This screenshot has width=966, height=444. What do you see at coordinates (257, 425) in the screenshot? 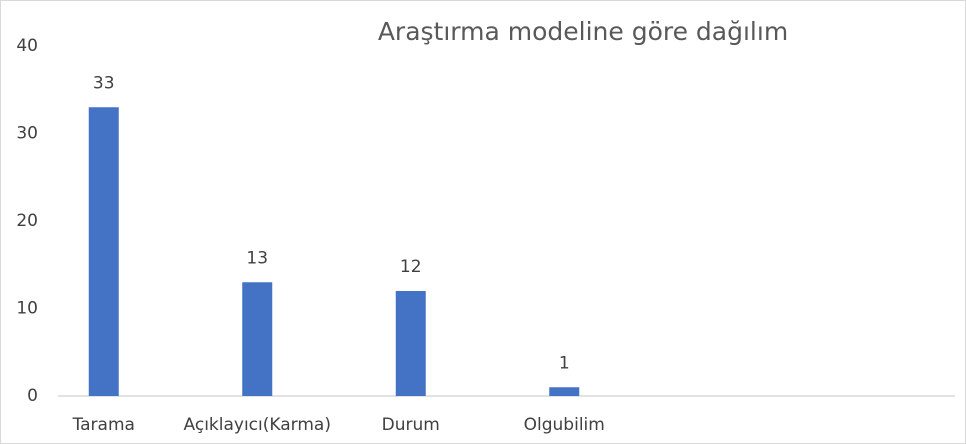
I see `x-tick-label: Açıklayıcı(Karma)` at bounding box center [257, 425].